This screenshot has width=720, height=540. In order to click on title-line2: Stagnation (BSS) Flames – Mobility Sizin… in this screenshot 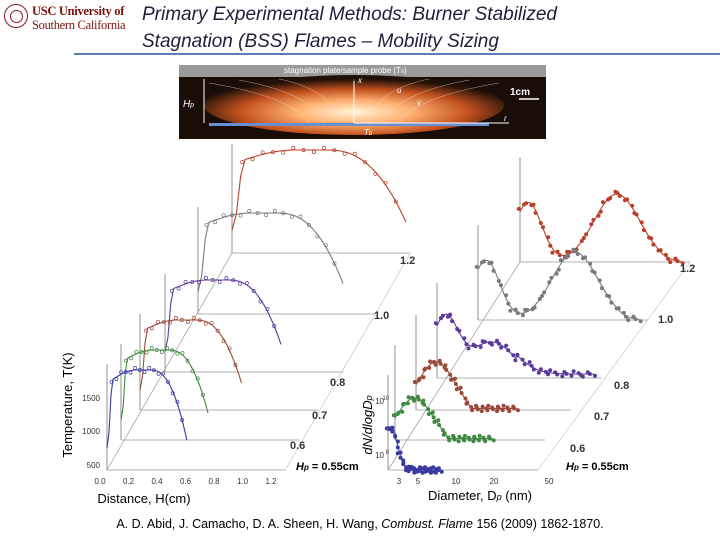, I will do `click(320, 41)`.